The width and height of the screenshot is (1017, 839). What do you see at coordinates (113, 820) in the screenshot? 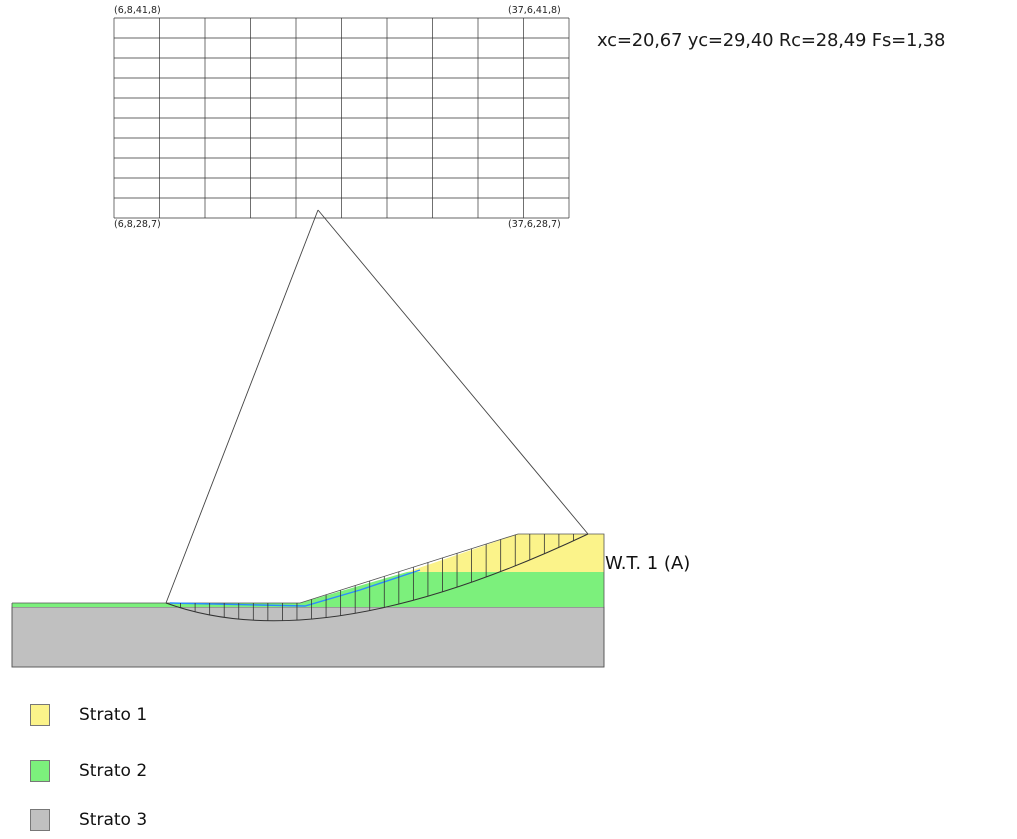
I see `legend-label-strato-3: Strato 3` at bounding box center [113, 820].